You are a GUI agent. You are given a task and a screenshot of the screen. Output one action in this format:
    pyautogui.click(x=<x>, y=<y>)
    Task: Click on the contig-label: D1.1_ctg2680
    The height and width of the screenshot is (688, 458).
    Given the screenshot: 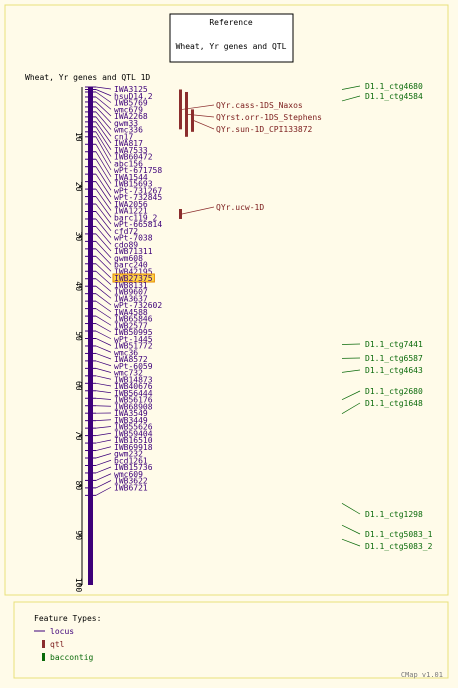 What is the action you would take?
    pyautogui.click(x=394, y=391)
    